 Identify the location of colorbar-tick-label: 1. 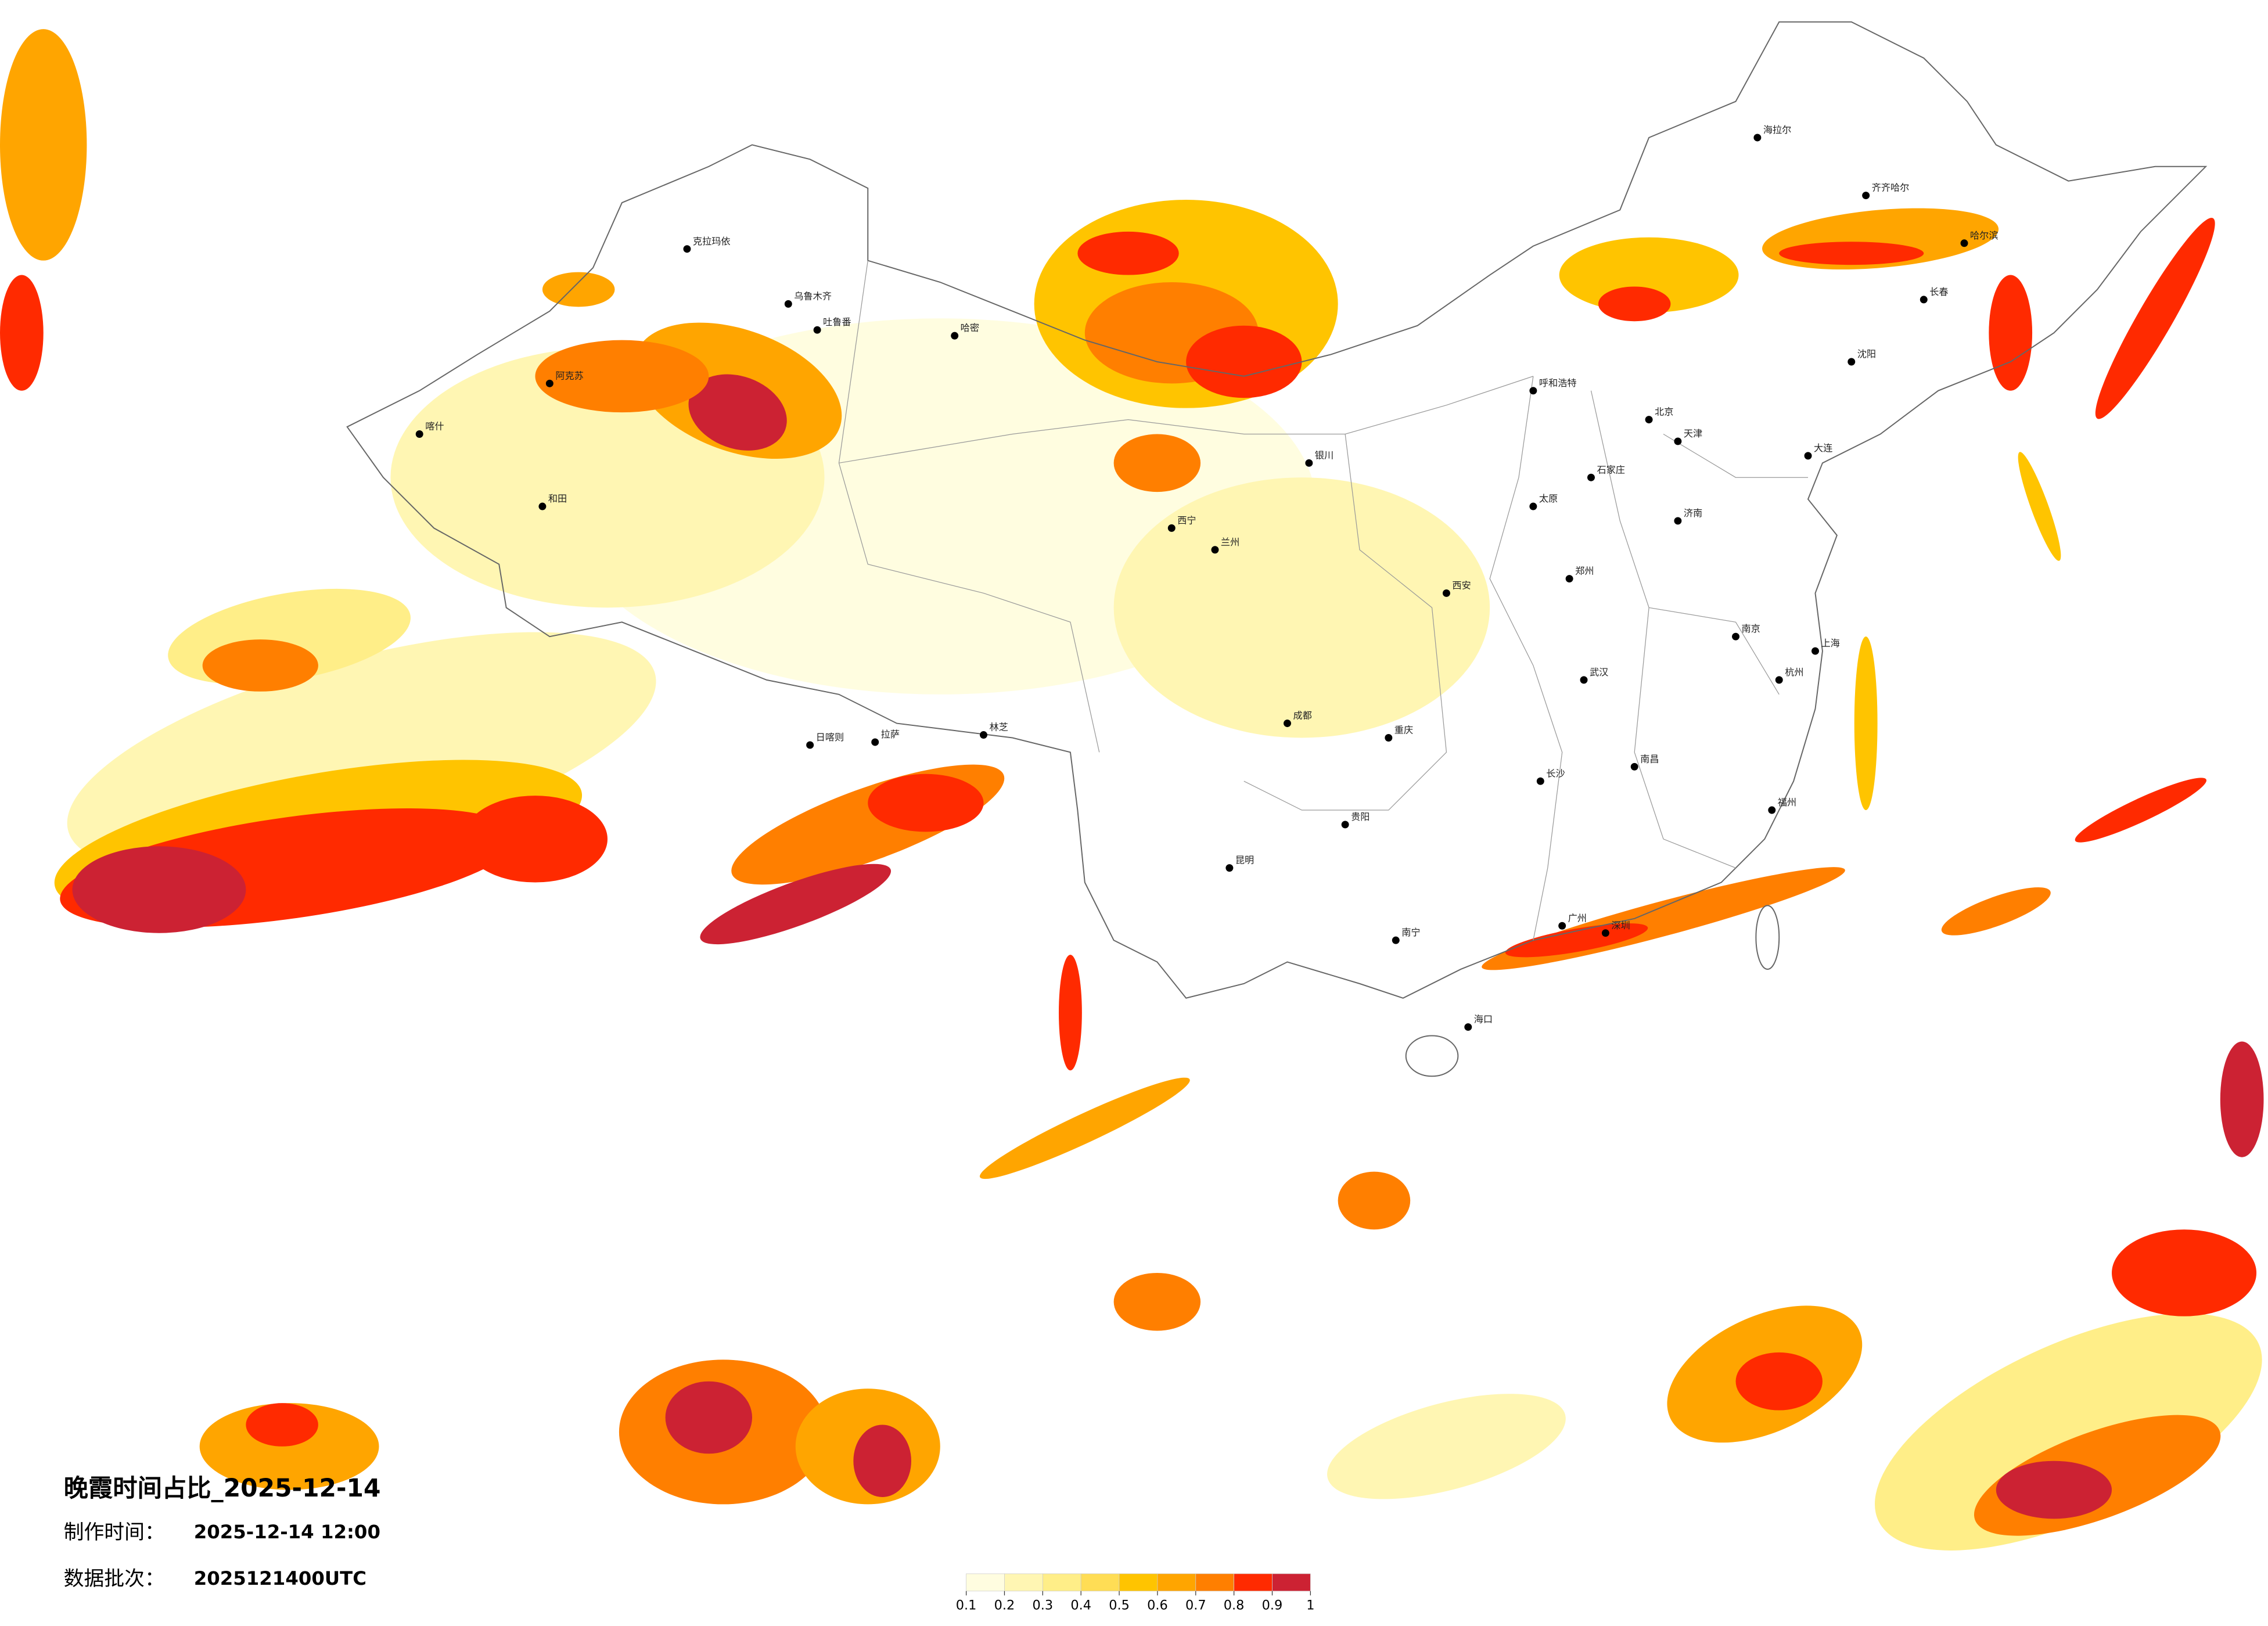
(1310, 1606).